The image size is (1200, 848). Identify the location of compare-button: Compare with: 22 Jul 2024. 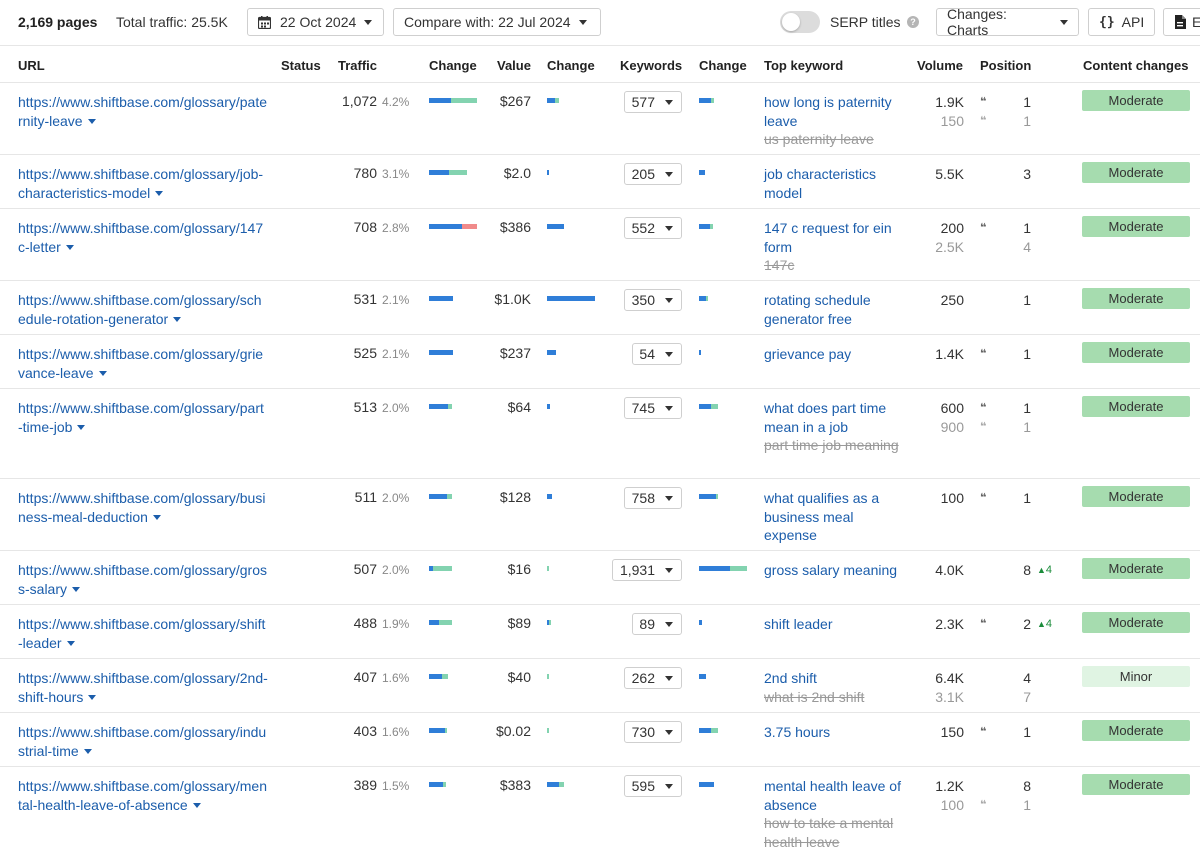
(497, 22).